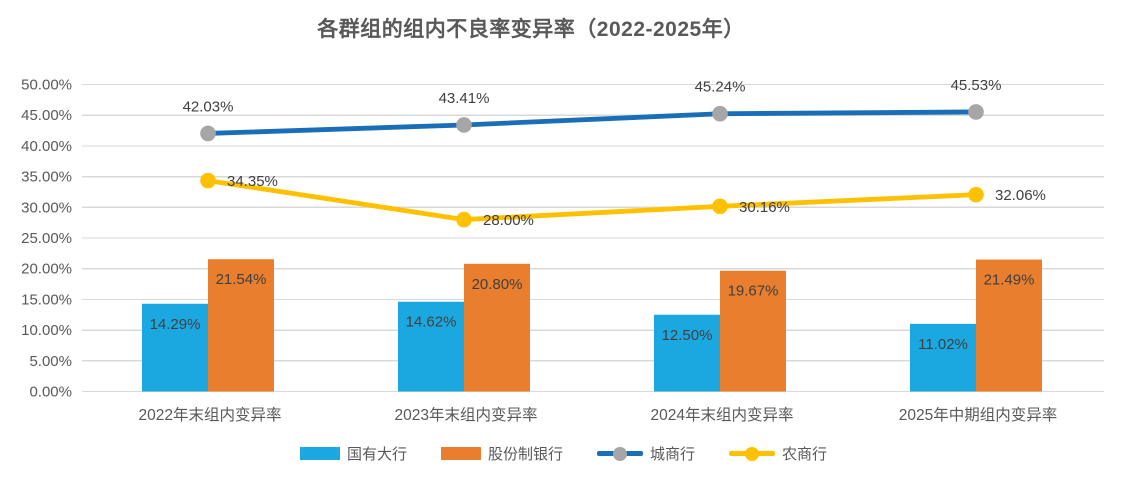  Describe the element at coordinates (46, 330) in the screenshot. I see `y-axis-tick-label: 10.00%` at that location.